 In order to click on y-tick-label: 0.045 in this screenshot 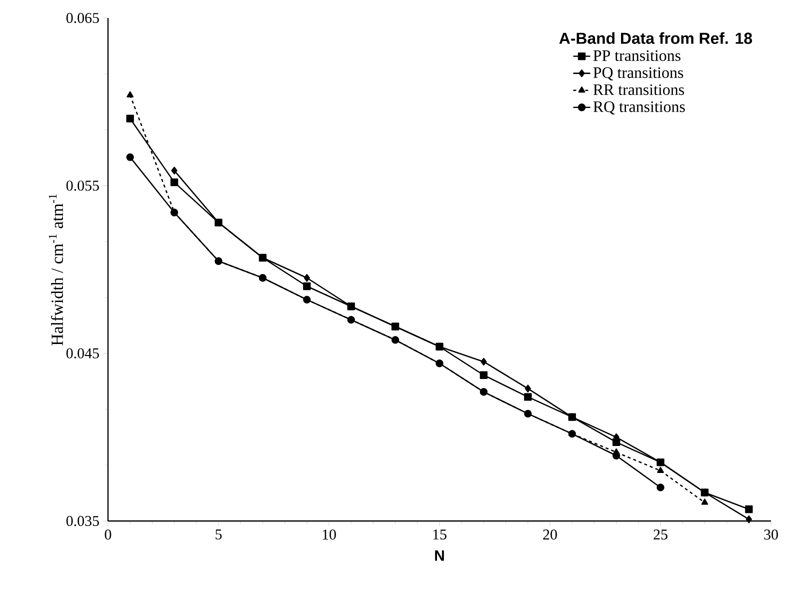, I will do `click(82, 353)`.